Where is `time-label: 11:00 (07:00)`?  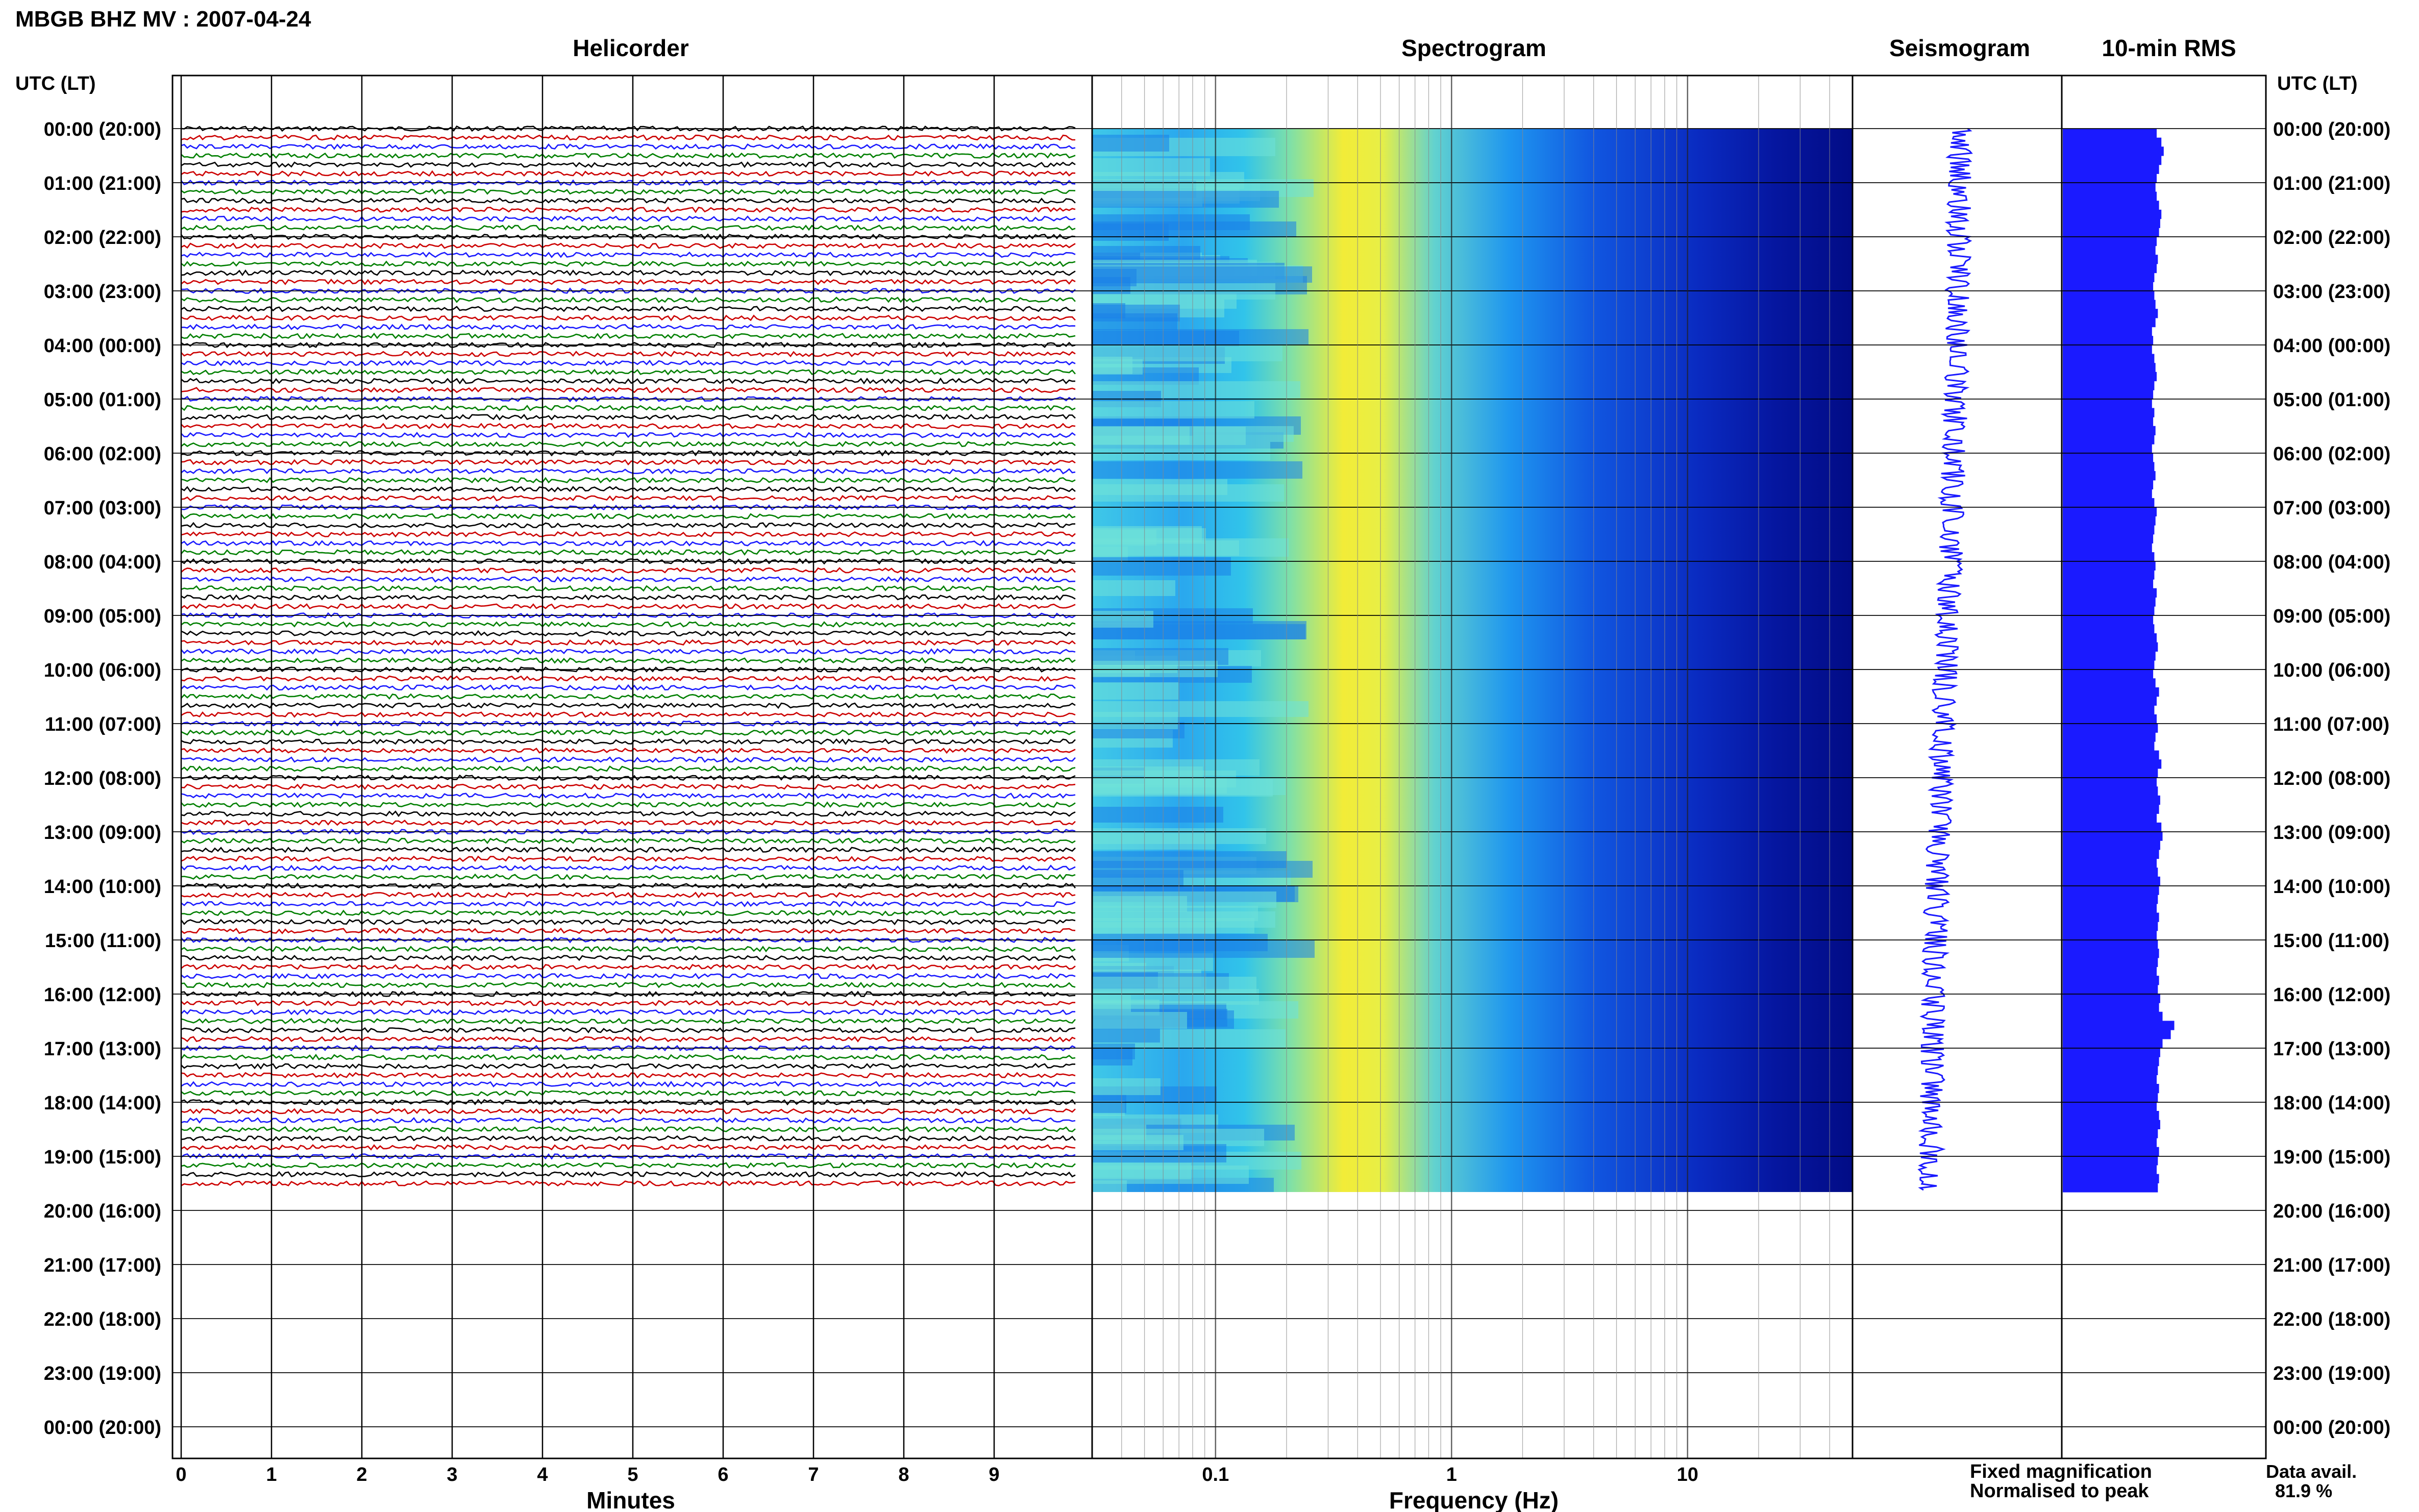
time-label: 11:00 (07:00) is located at coordinates (2331, 724).